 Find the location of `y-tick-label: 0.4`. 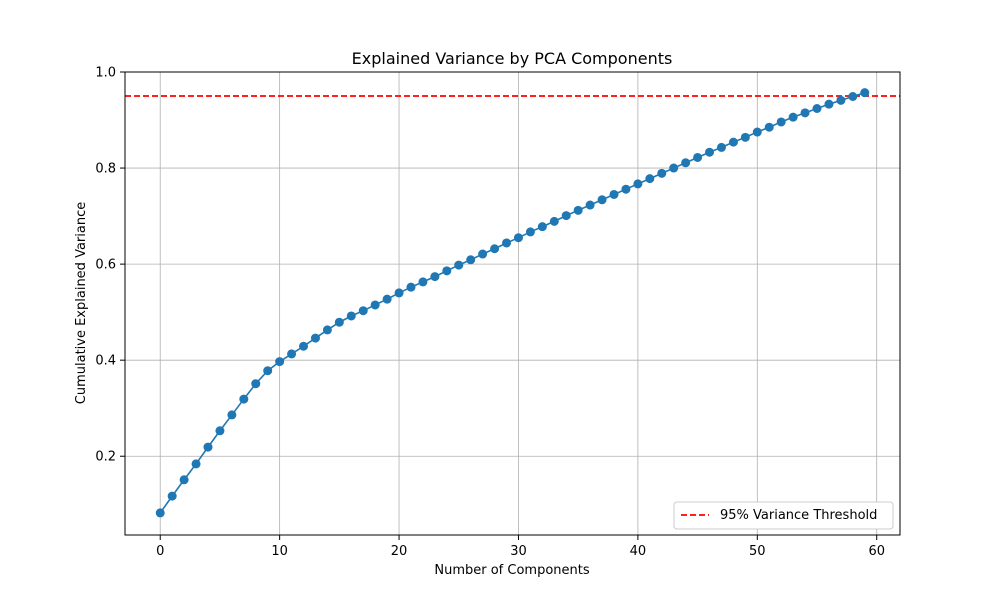

y-tick-label: 0.4 is located at coordinates (105, 361).